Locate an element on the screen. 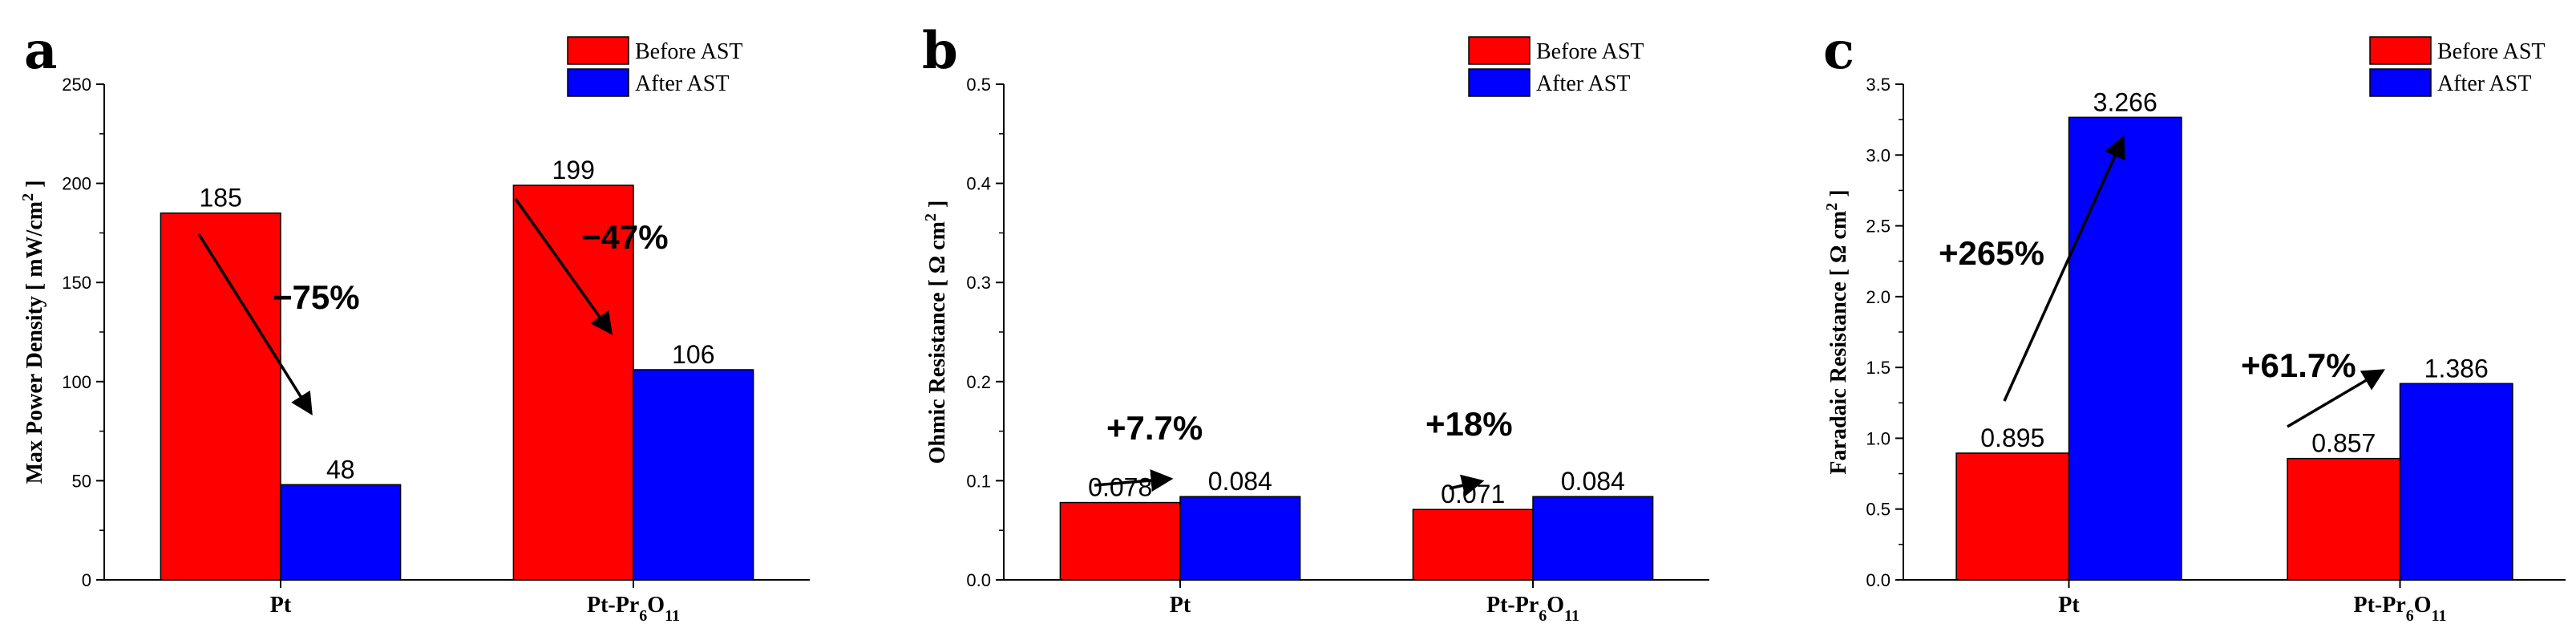 The height and width of the screenshot is (636, 2576). data-label-after-0: 0.084 is located at coordinates (1240, 481).